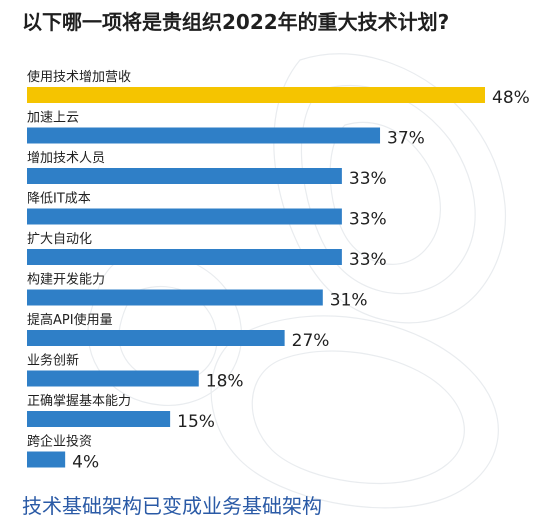  I want to click on category-label: 业务创新, so click(53, 361).